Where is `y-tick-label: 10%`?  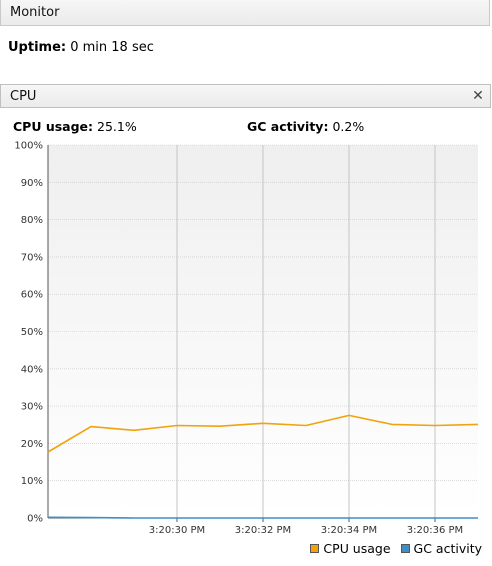 y-tick-label: 10% is located at coordinates (32, 481).